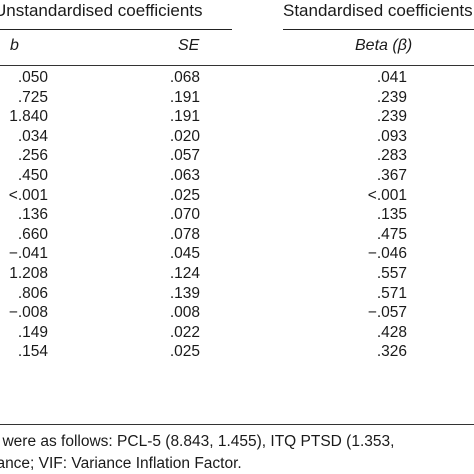 The width and height of the screenshot is (474, 474). I want to click on column-header-b: b, so click(14, 45).